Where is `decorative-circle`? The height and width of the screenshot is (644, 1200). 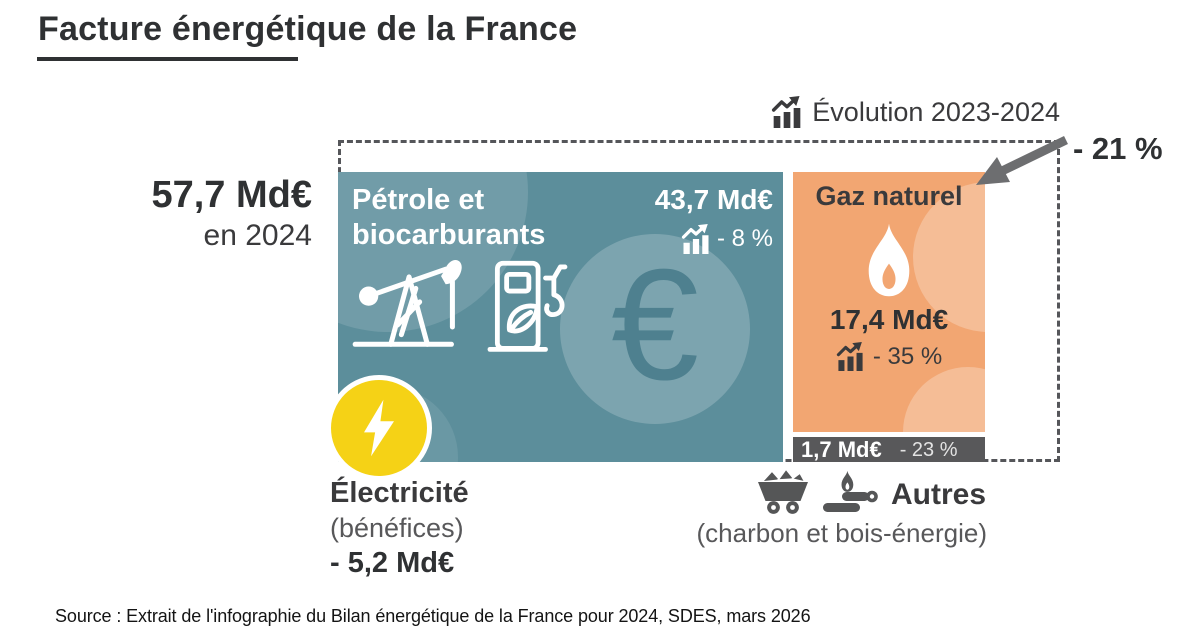
decorative-circle is located at coordinates (944, 399).